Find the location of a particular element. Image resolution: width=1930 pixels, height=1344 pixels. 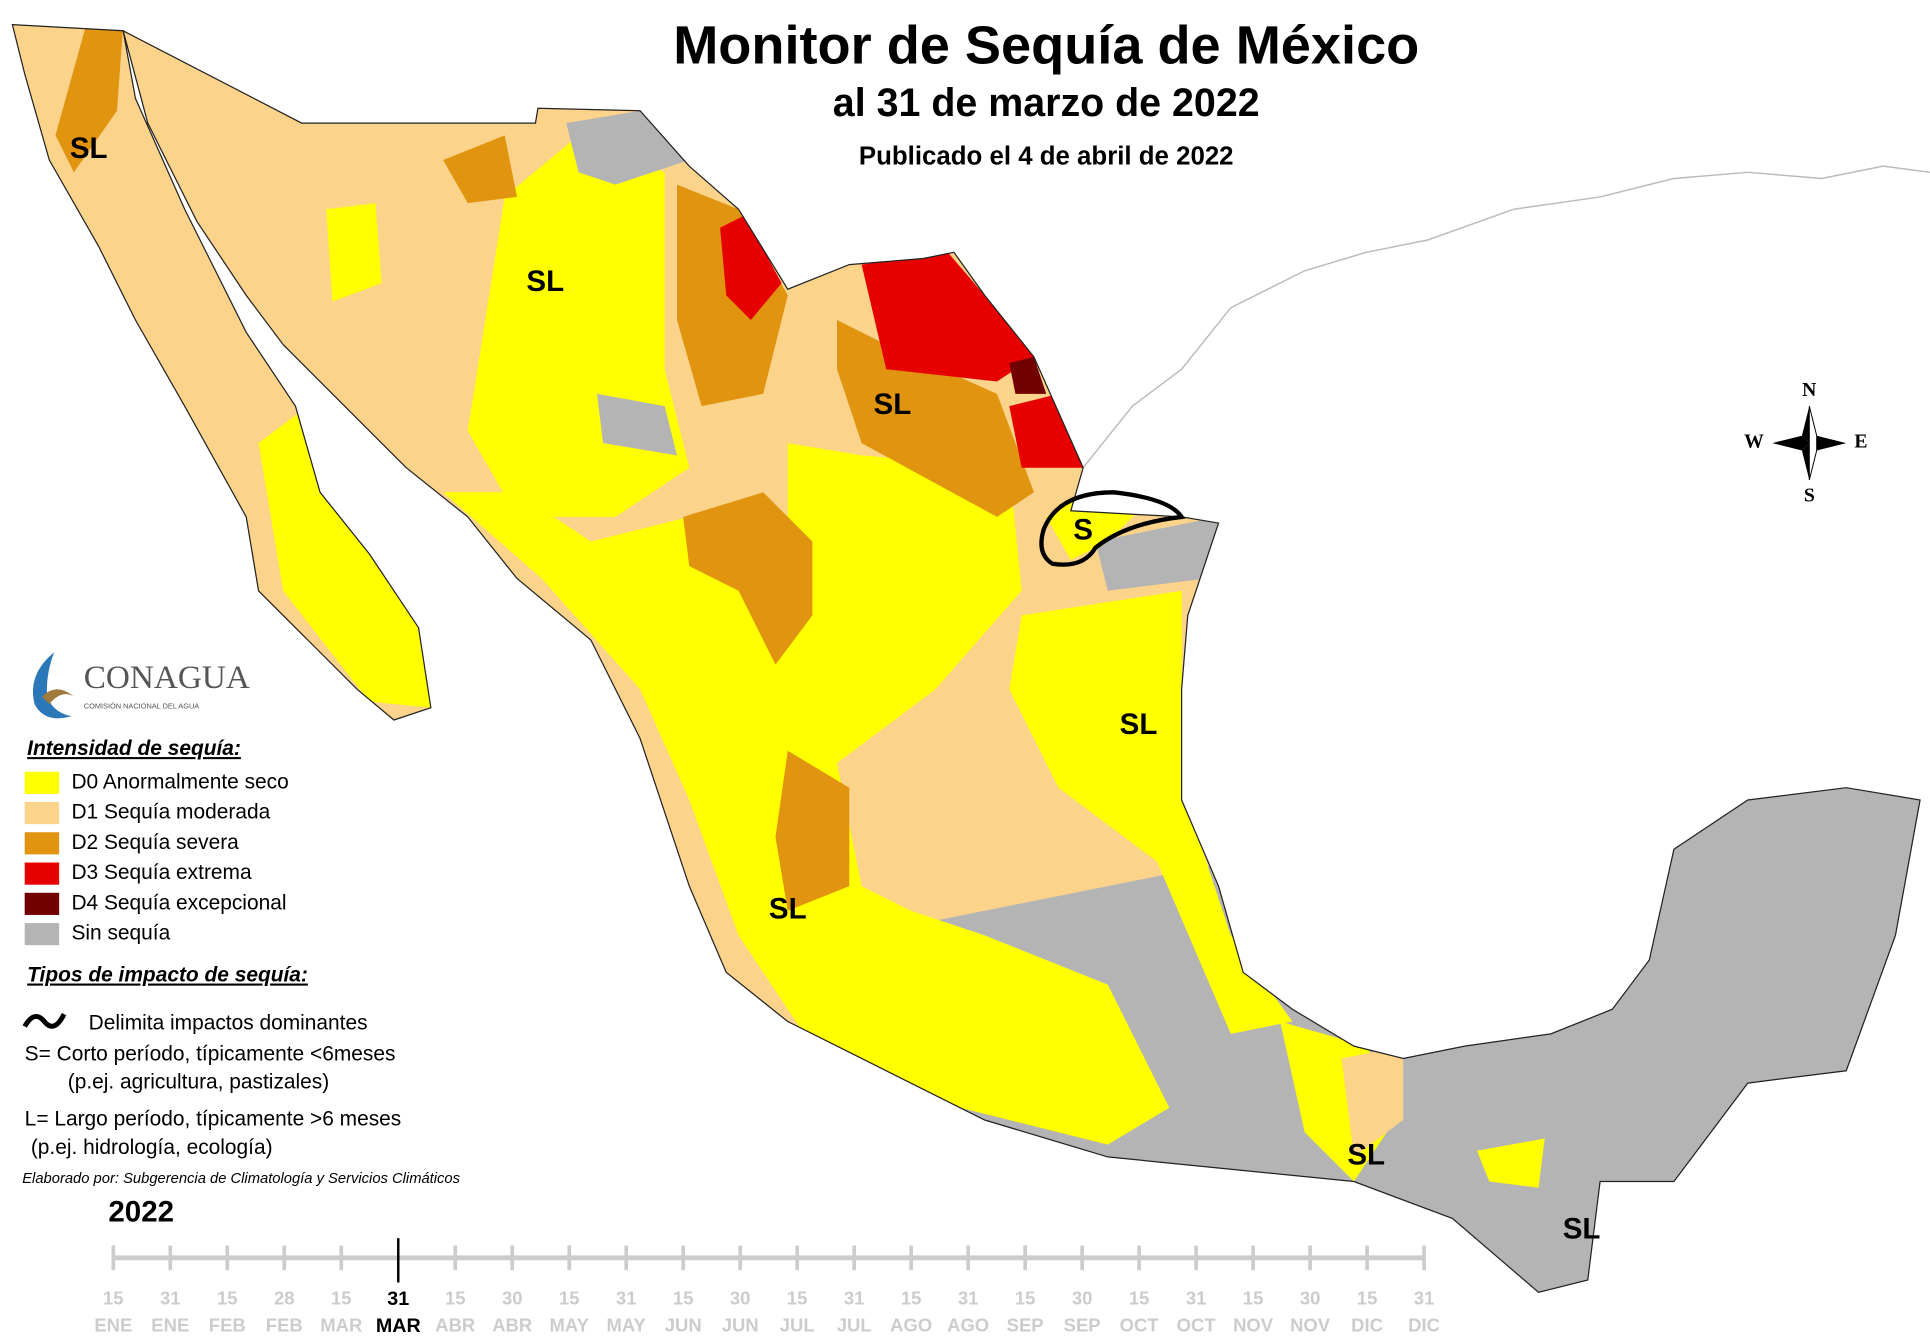

region-none is located at coordinates (637, 424).